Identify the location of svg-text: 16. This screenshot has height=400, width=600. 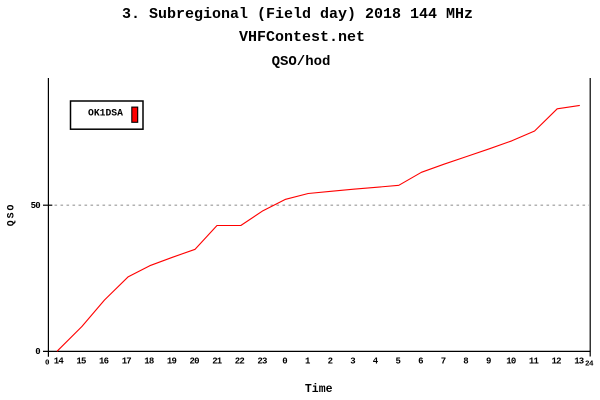
(104, 361).